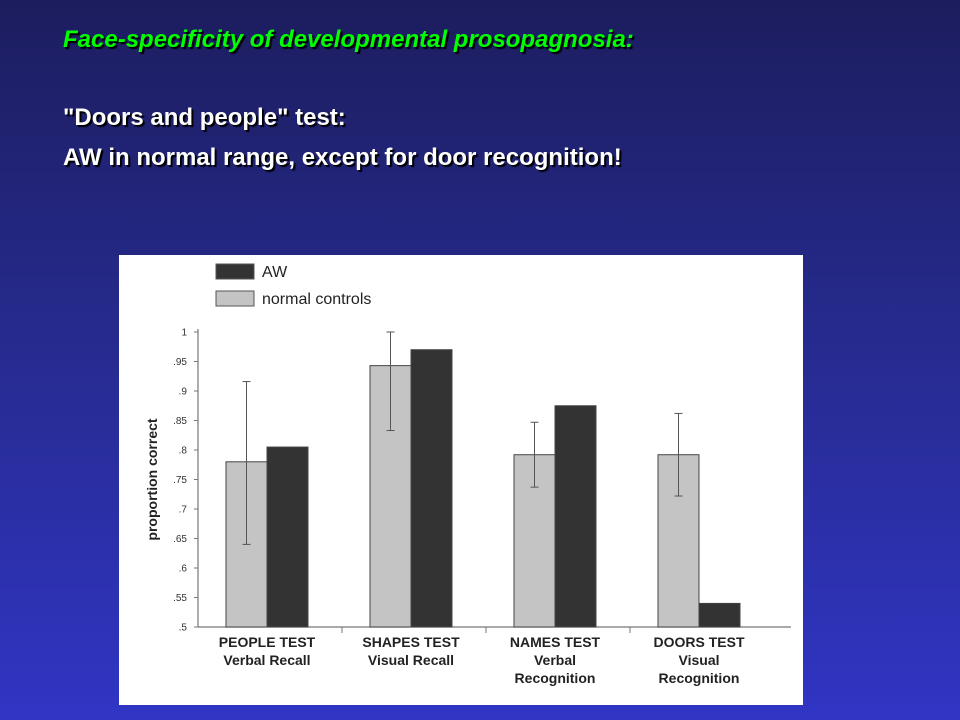 The height and width of the screenshot is (720, 960). I want to click on x-category-label: Verbal Recall, so click(266, 660).